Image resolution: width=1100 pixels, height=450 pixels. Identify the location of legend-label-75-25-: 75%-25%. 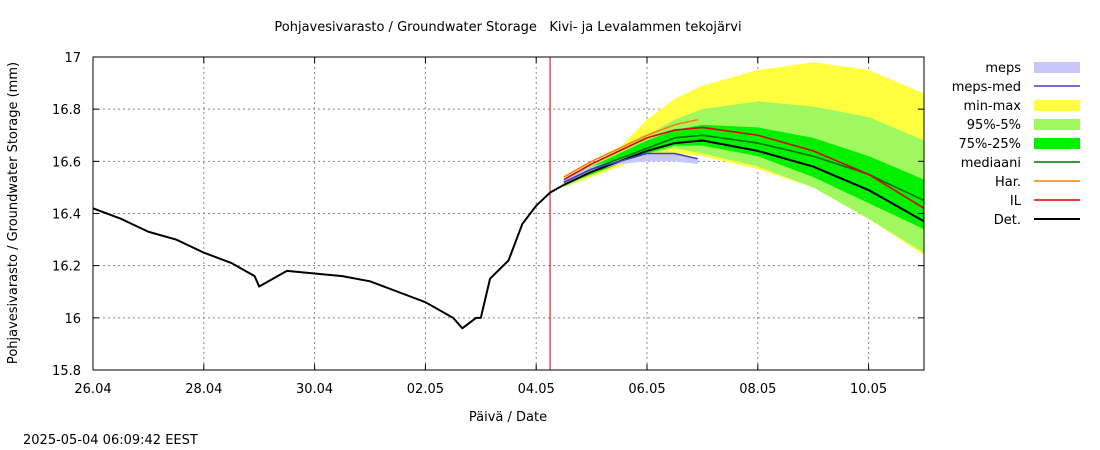
(990, 144).